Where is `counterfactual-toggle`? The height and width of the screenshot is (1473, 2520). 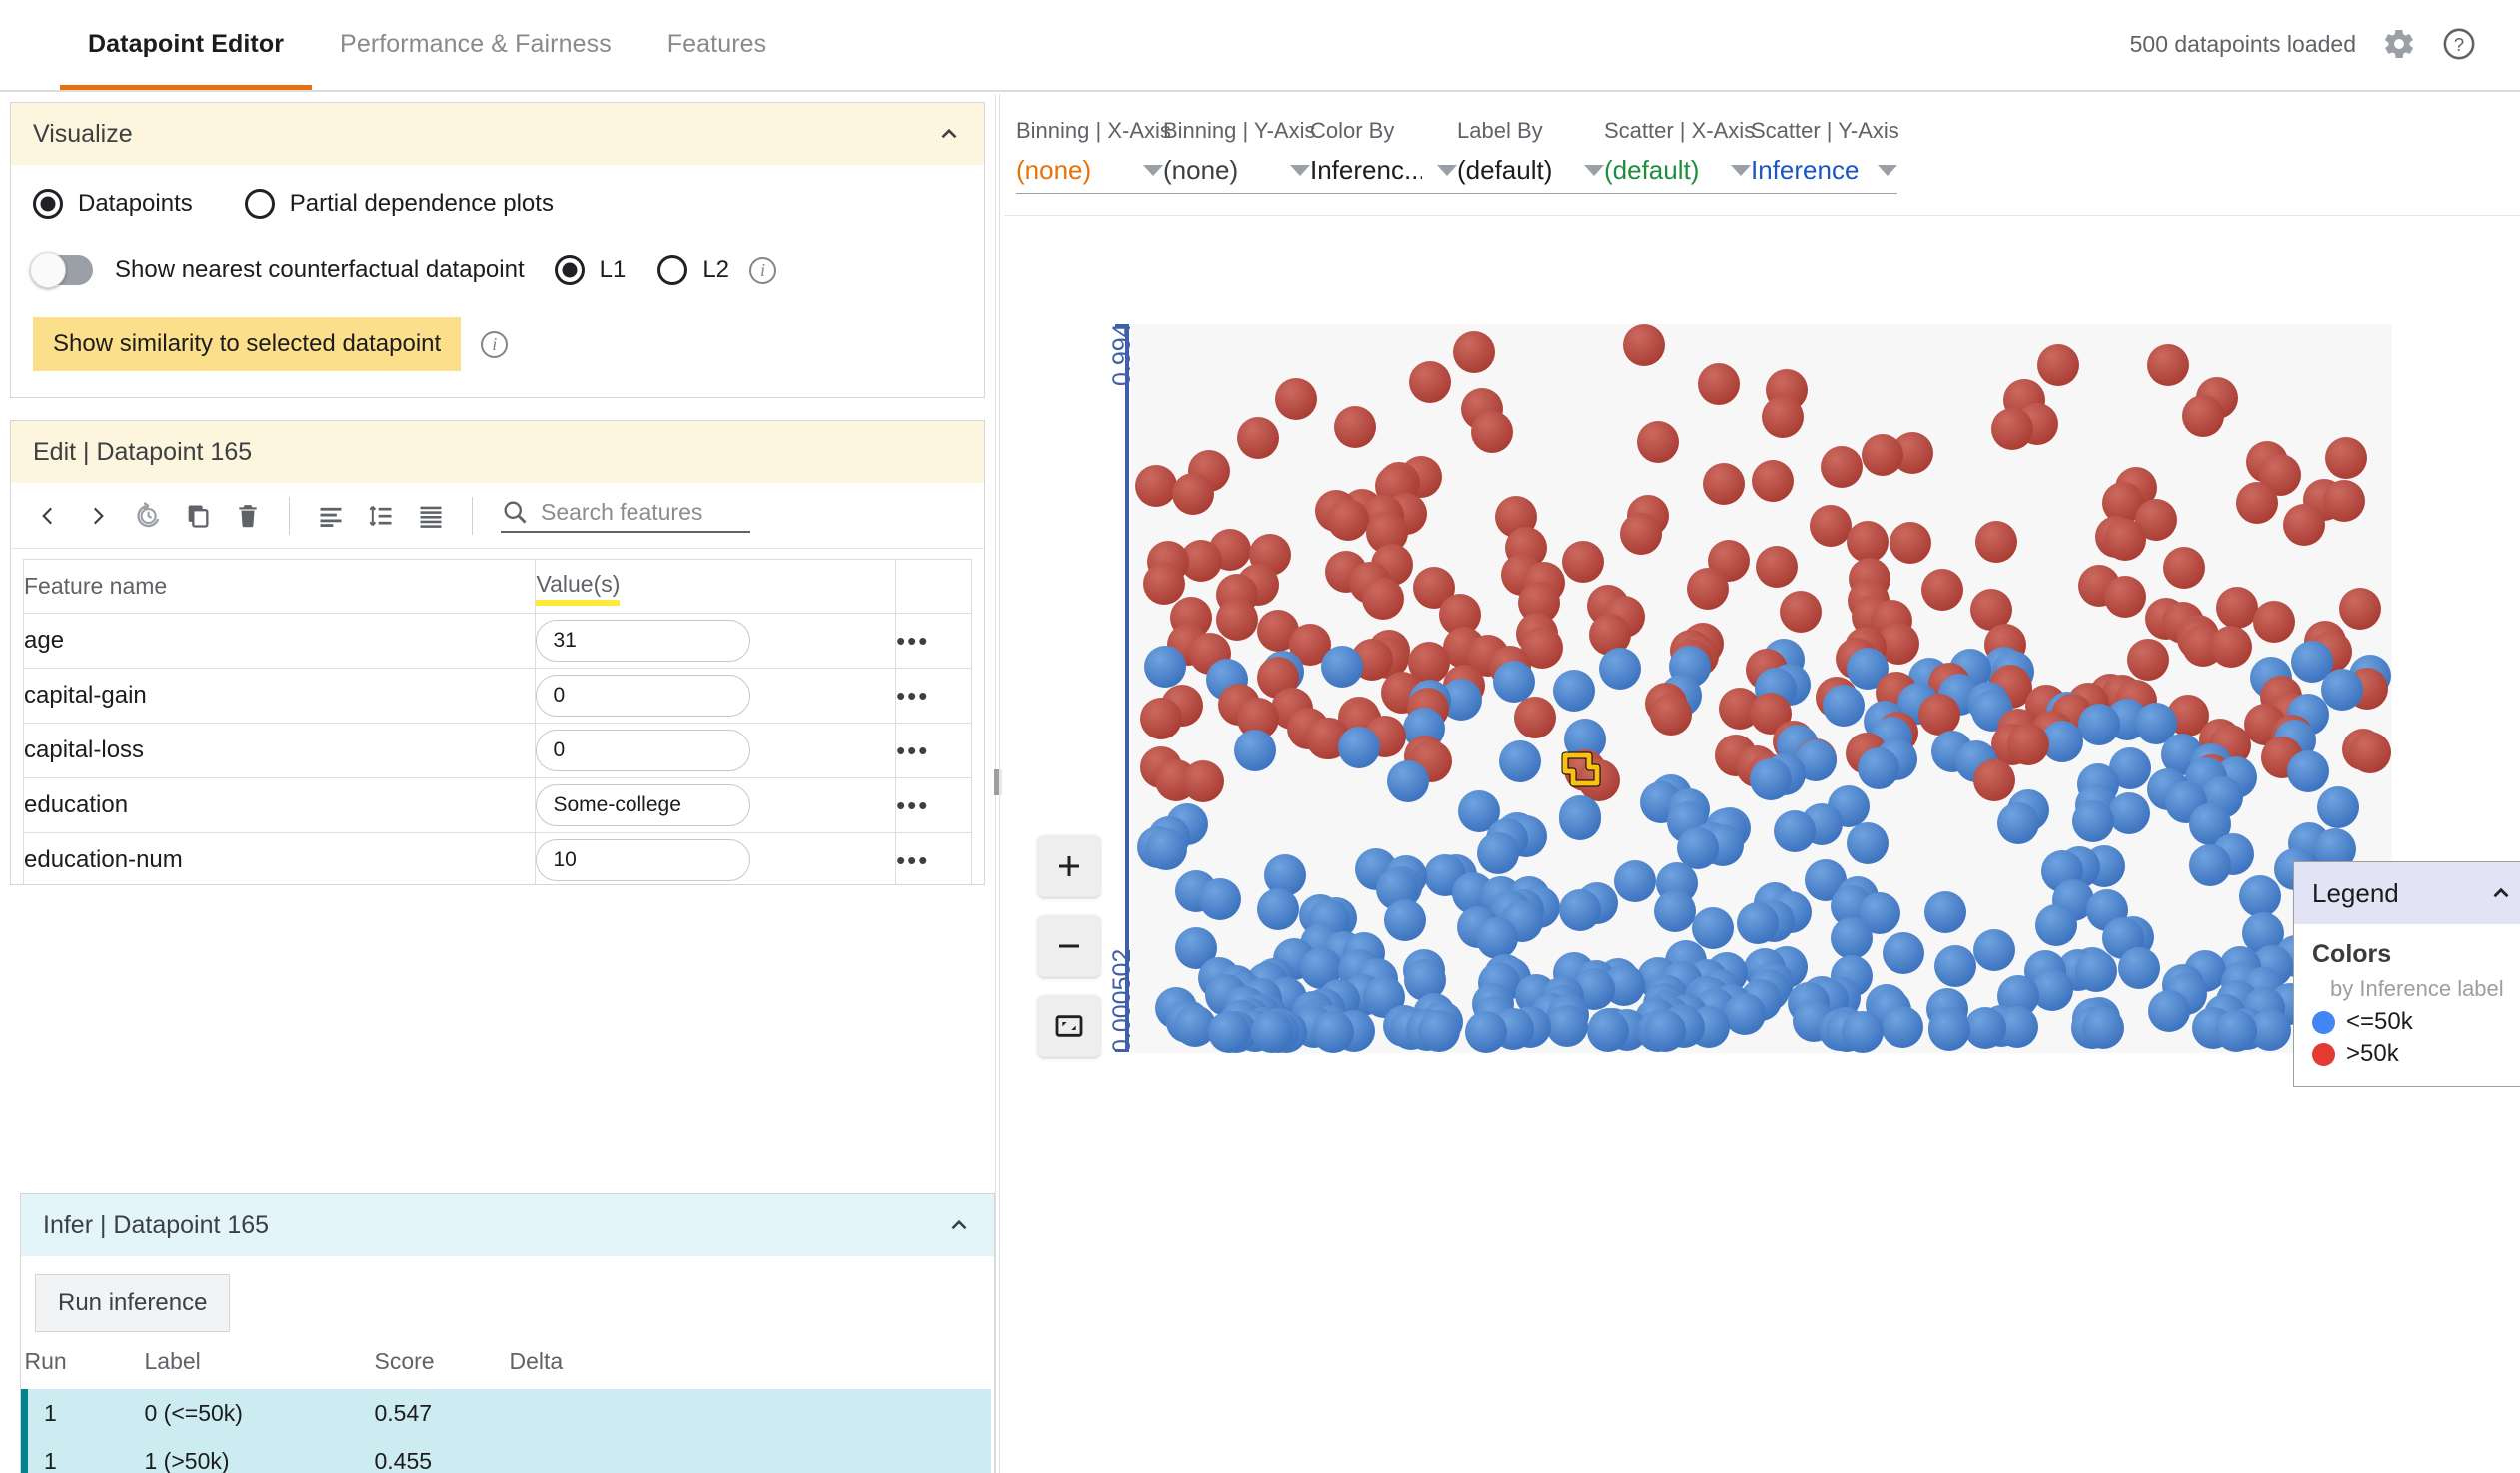
counterfactual-toggle is located at coordinates (61, 270).